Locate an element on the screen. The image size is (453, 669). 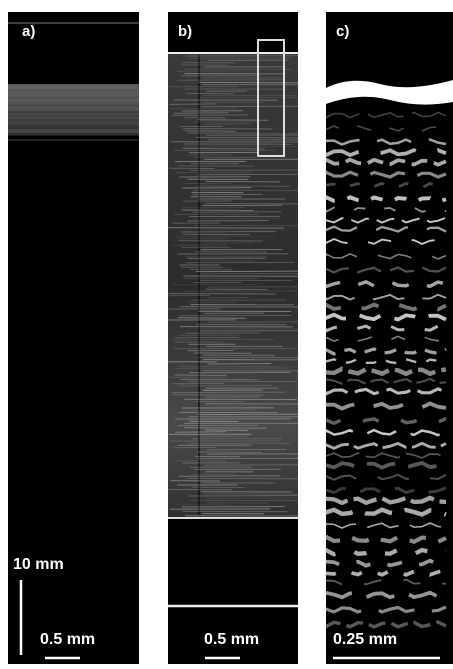
scale-bar-label: 0.25 mm is located at coordinates (365, 639).